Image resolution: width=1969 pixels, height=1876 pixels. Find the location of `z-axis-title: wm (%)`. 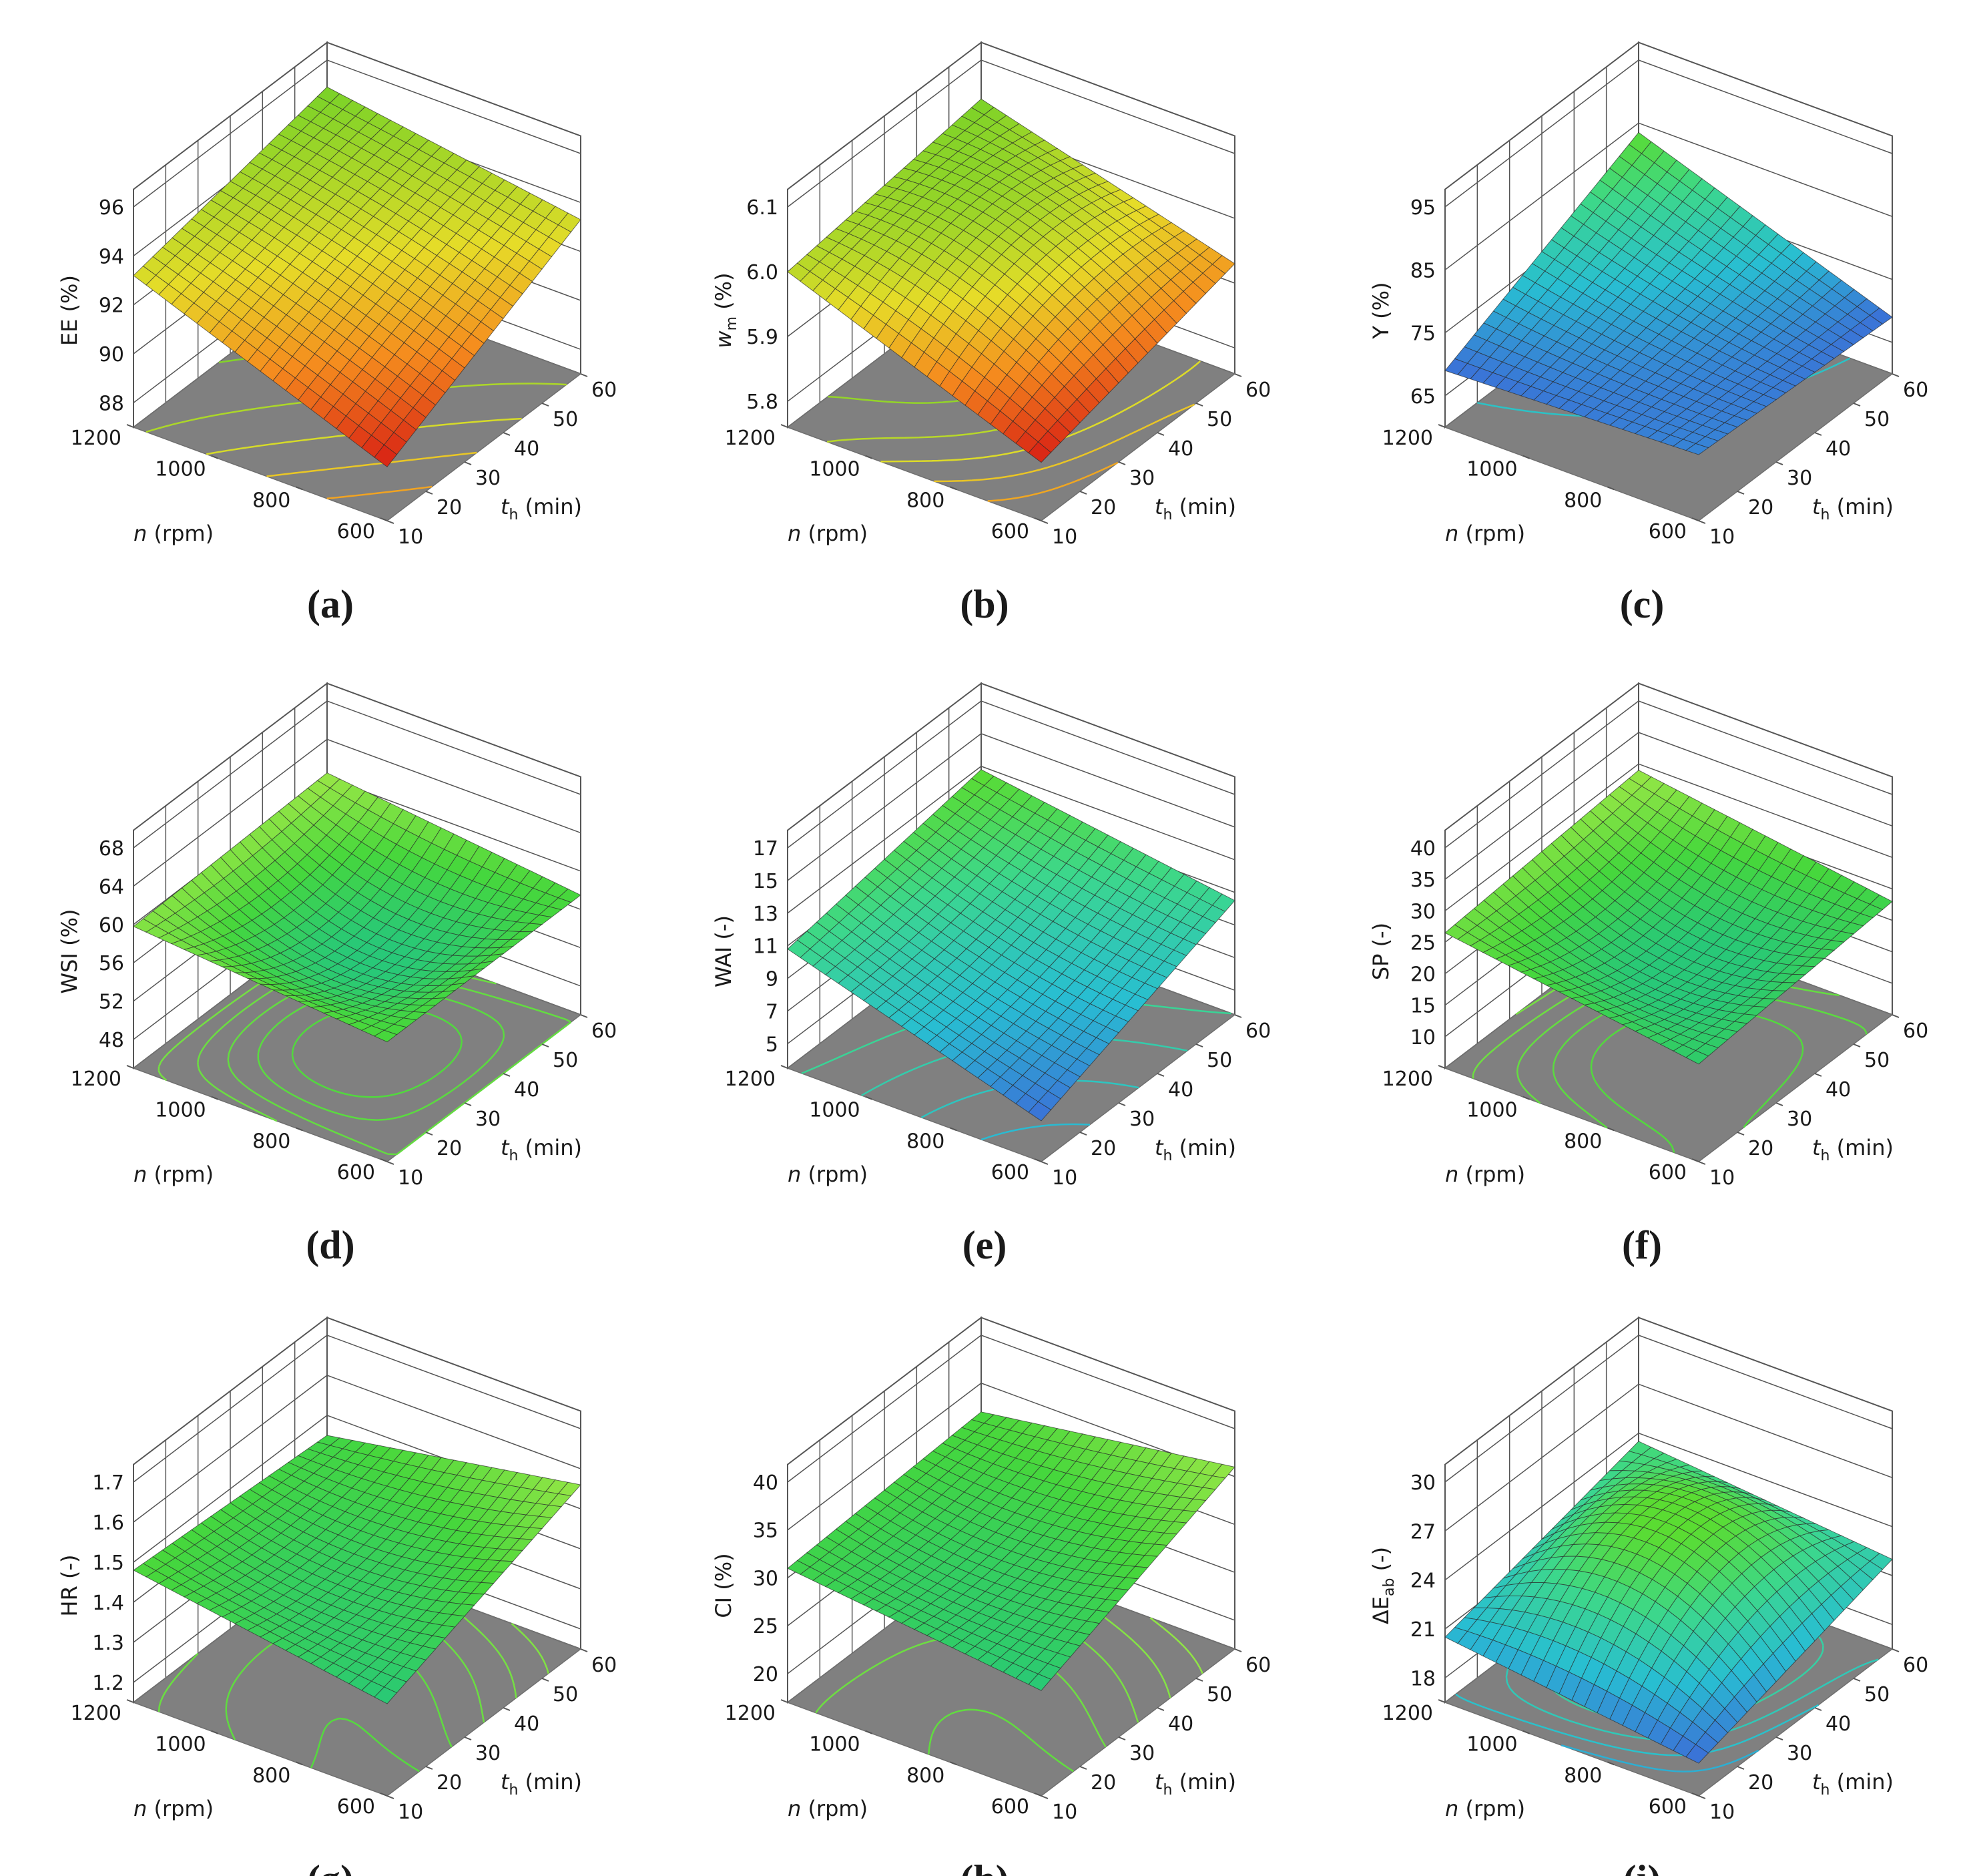

z-axis-title: wm (%) is located at coordinates (725, 310).